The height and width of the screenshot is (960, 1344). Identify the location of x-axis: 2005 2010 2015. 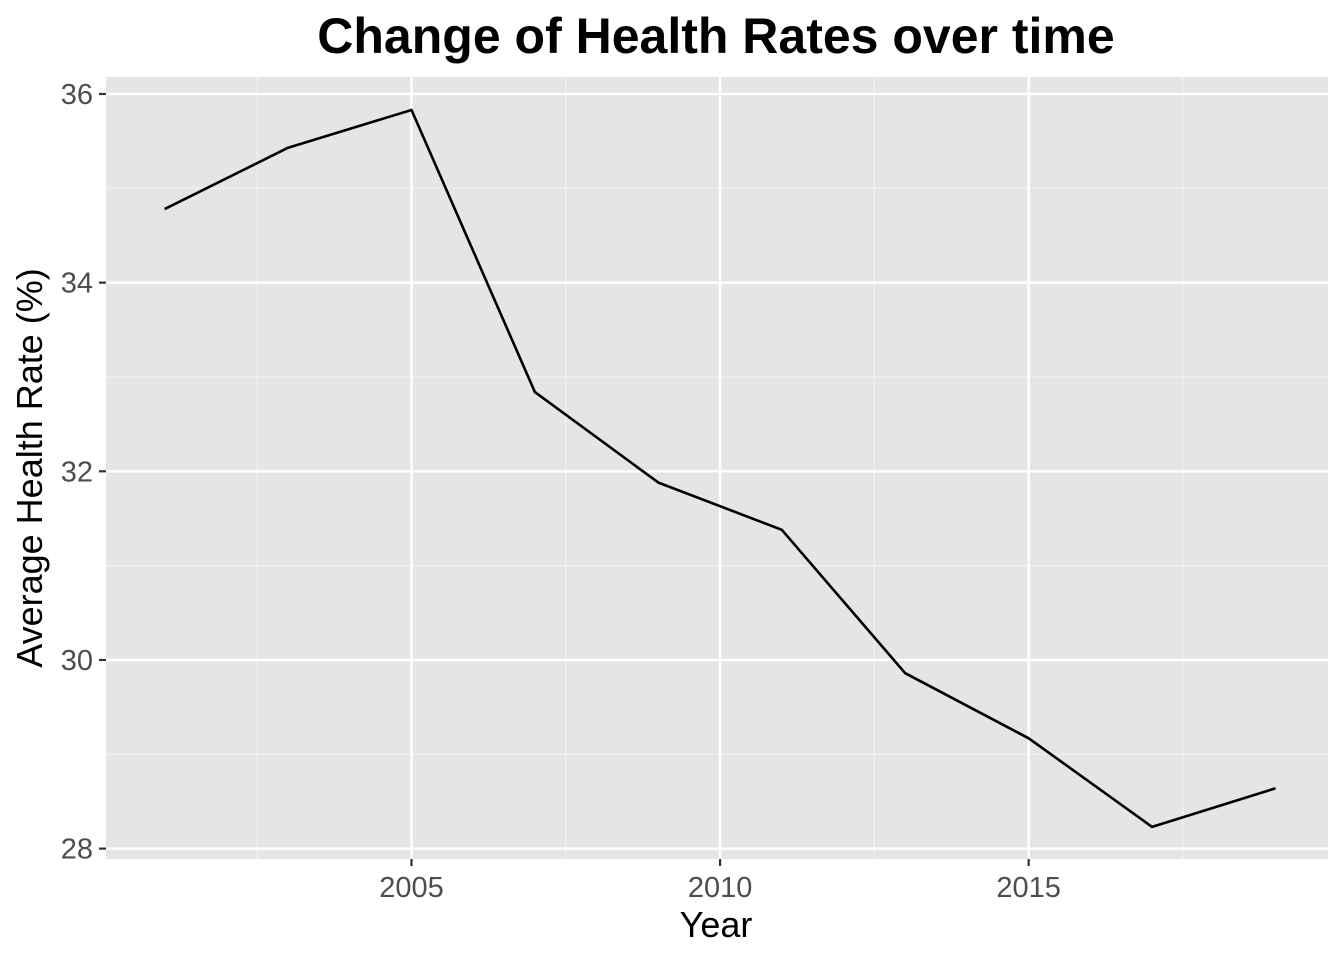
(720, 881).